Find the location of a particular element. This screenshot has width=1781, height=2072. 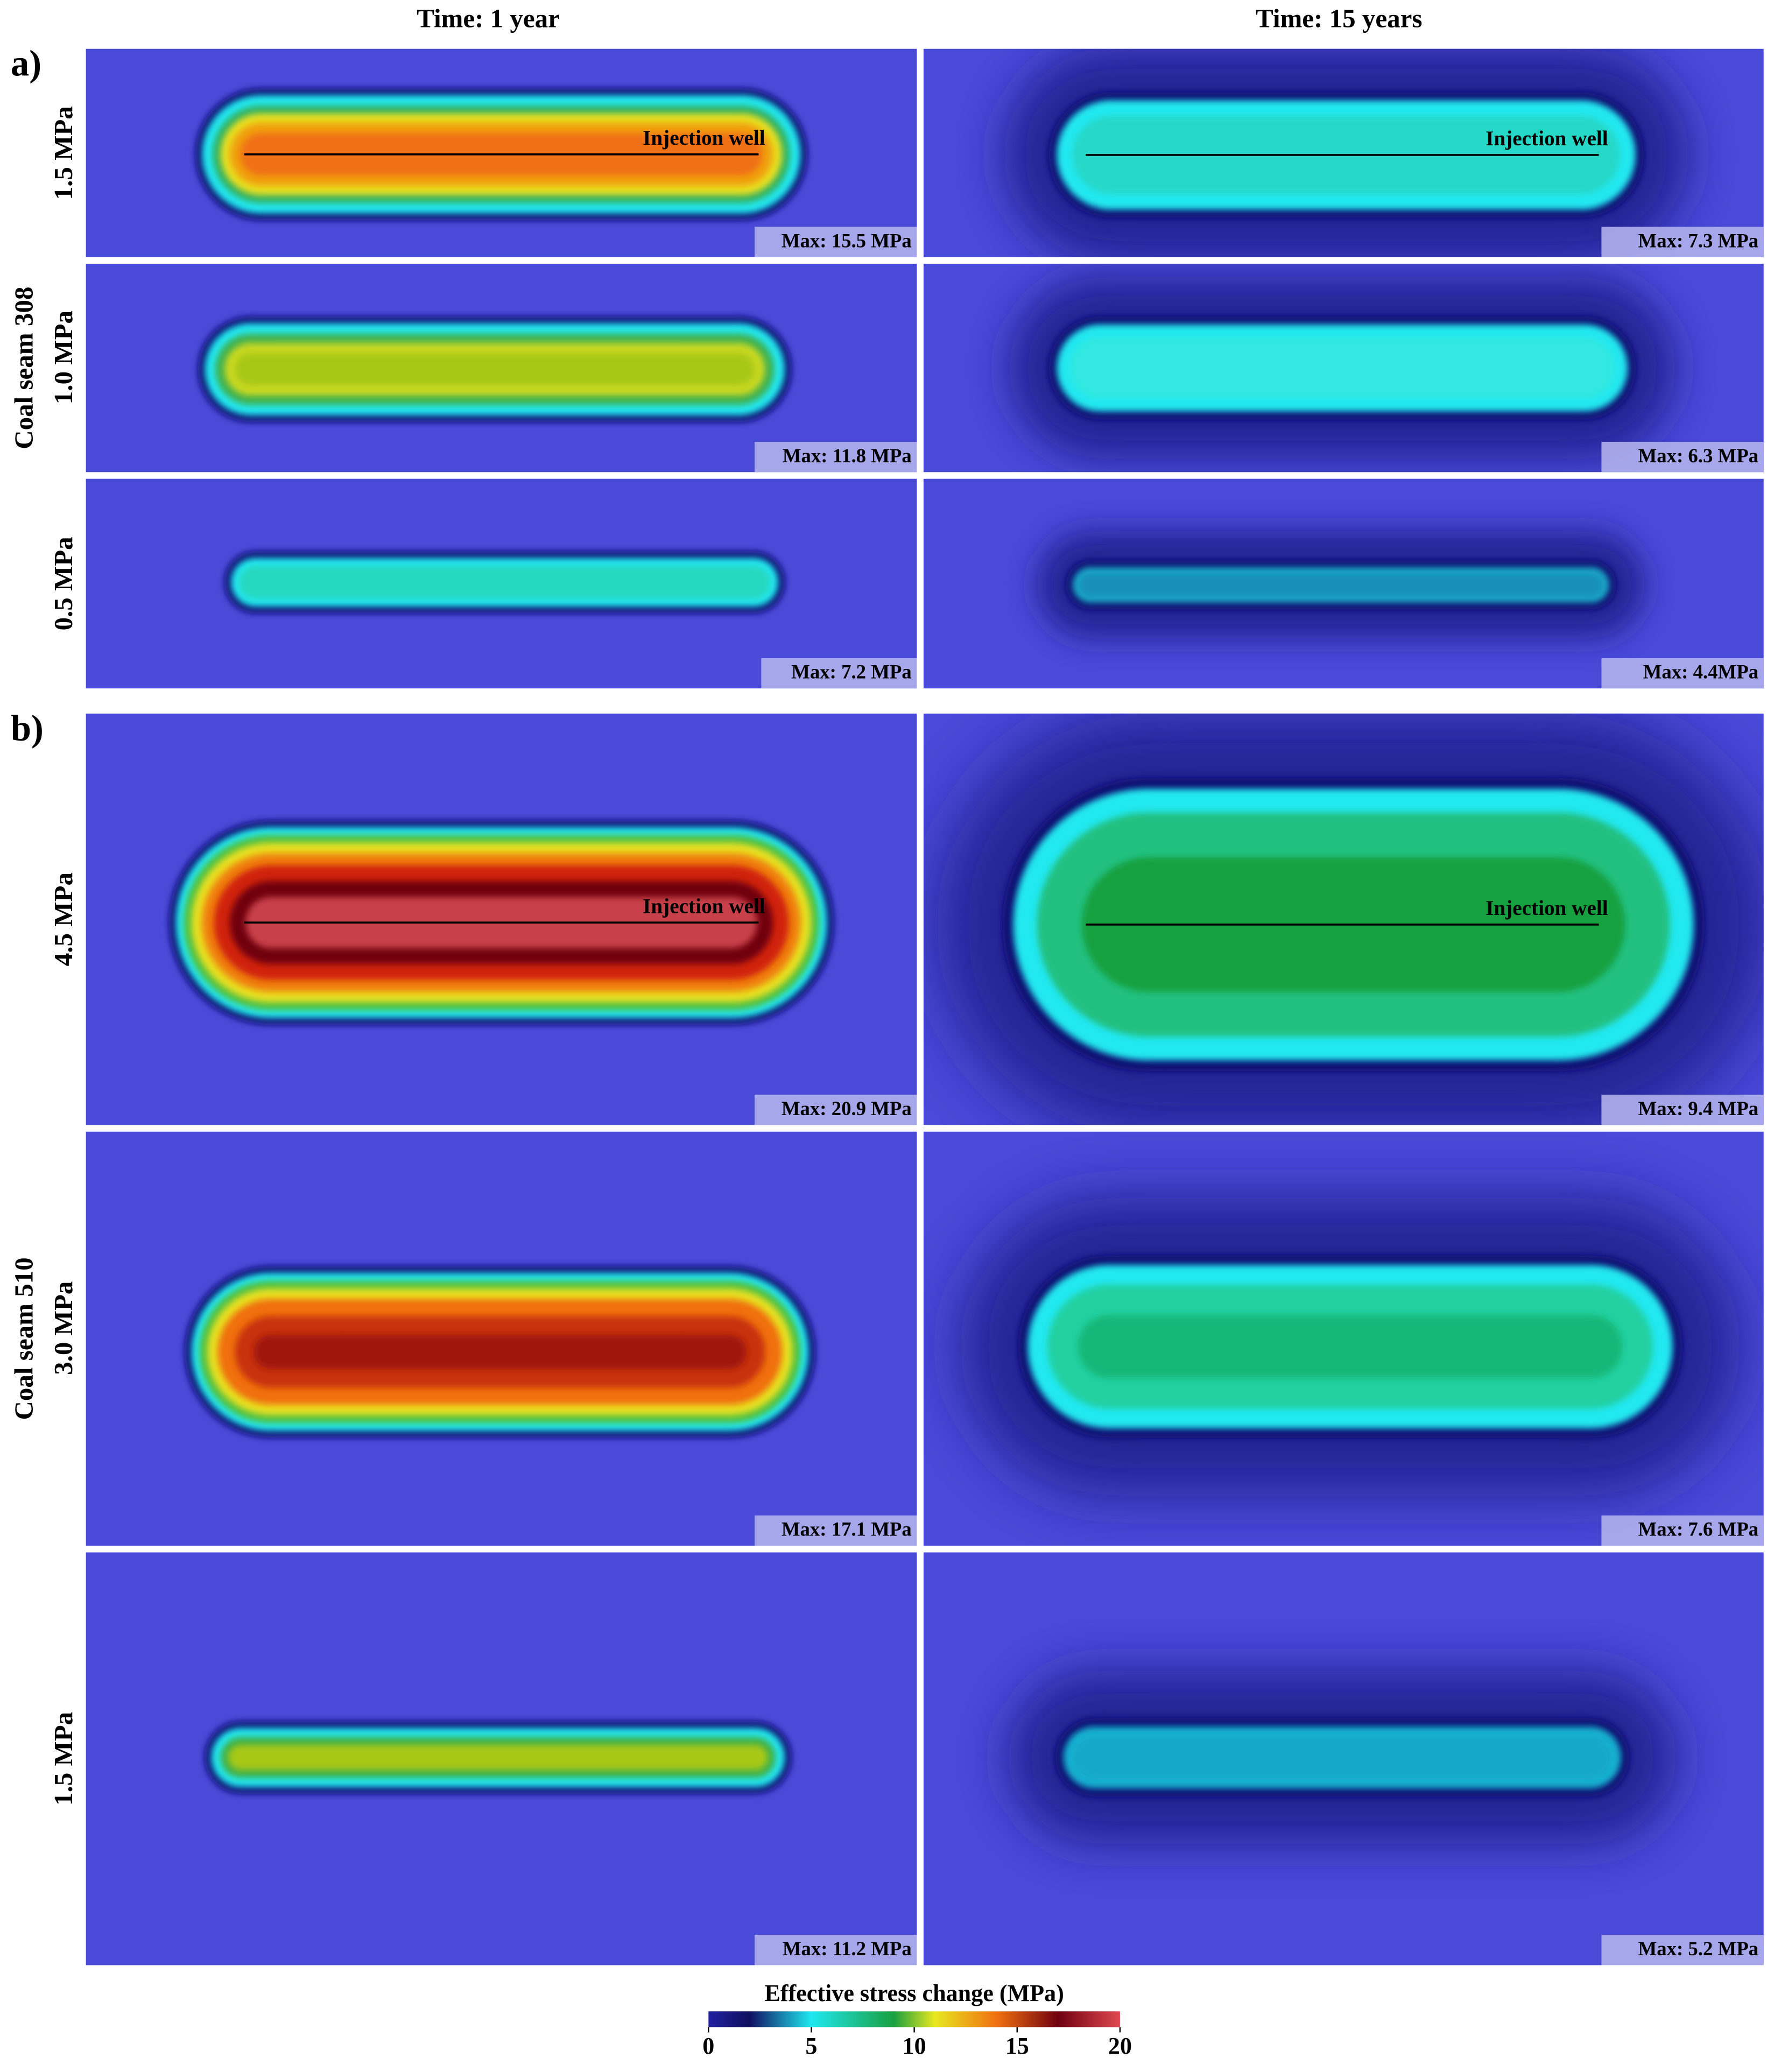

panel: Max: 17.1 MPa is located at coordinates (501, 1339).